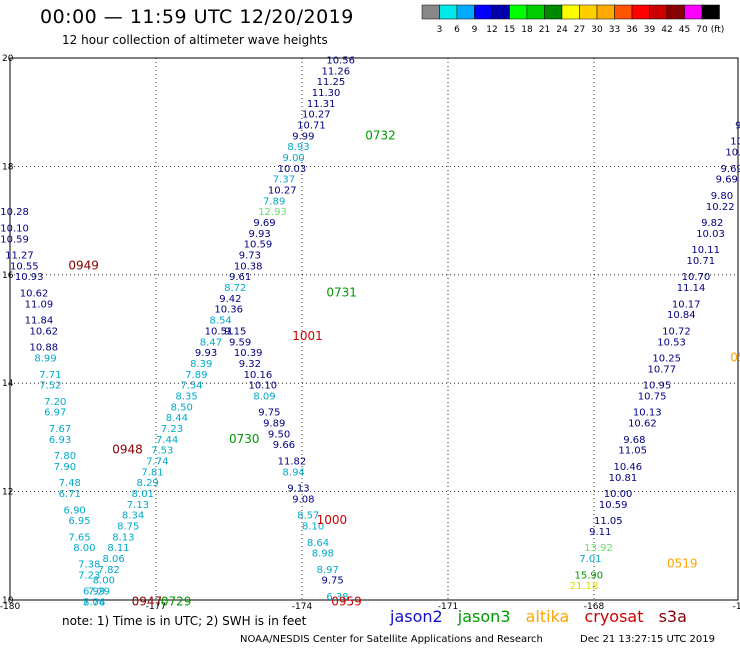 Image resolution: width=740 pixels, height=650 pixels. What do you see at coordinates (684, 30) in the screenshot?
I see `color-tick-label: 45` at bounding box center [684, 30].